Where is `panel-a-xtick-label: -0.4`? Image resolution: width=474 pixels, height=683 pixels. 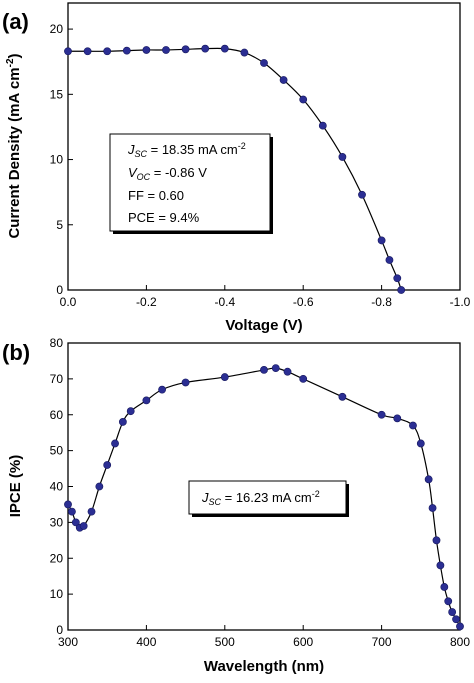
panel-a-xtick-label: -0.4 is located at coordinates (224, 302).